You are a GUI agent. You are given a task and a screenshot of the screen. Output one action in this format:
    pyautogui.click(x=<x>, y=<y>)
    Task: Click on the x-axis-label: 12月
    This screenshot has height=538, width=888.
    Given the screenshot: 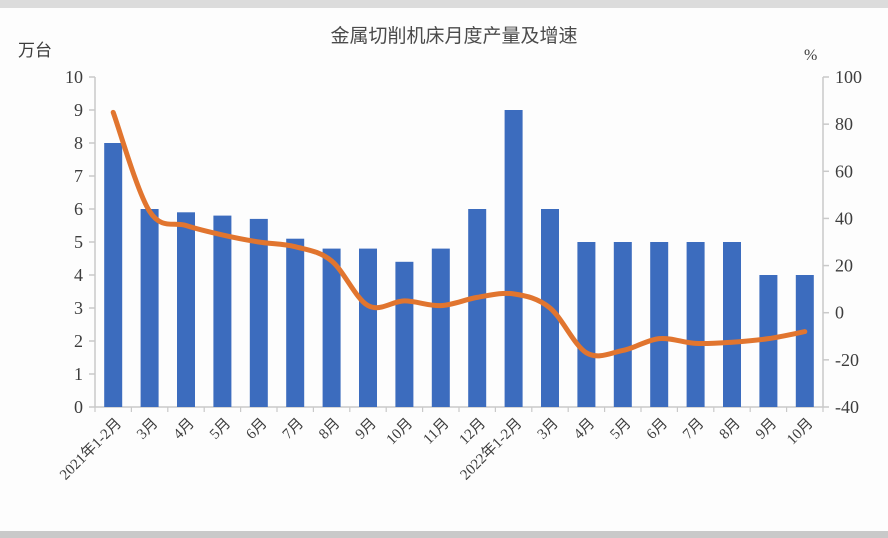 What is the action you would take?
    pyautogui.click(x=472, y=432)
    